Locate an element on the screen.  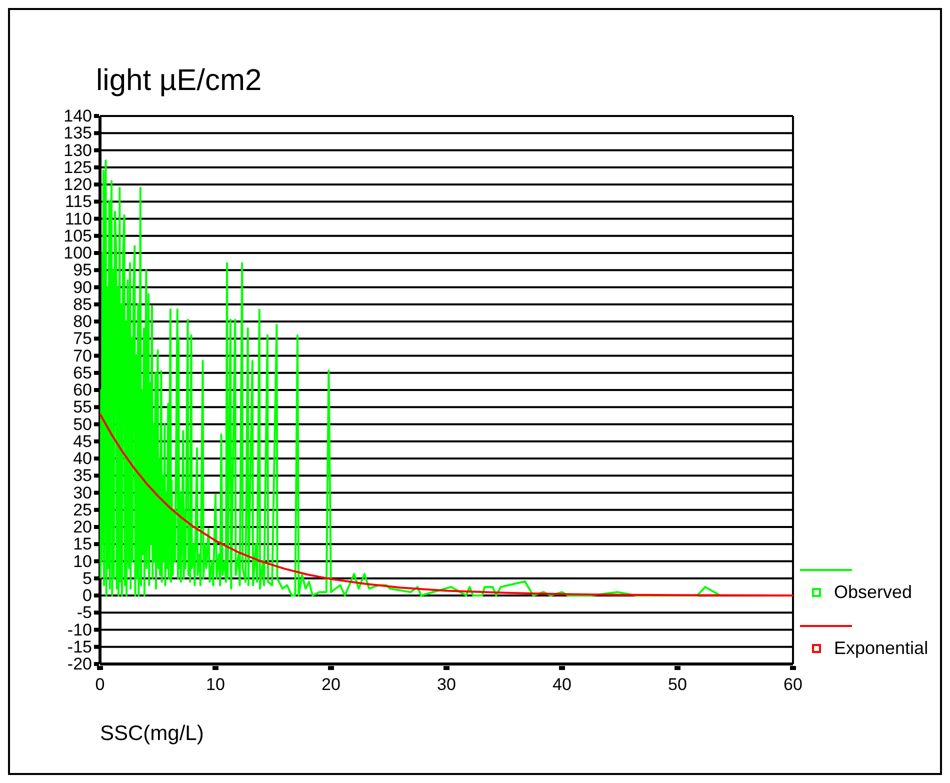
y-tick-label: 50 is located at coordinates (82, 424).